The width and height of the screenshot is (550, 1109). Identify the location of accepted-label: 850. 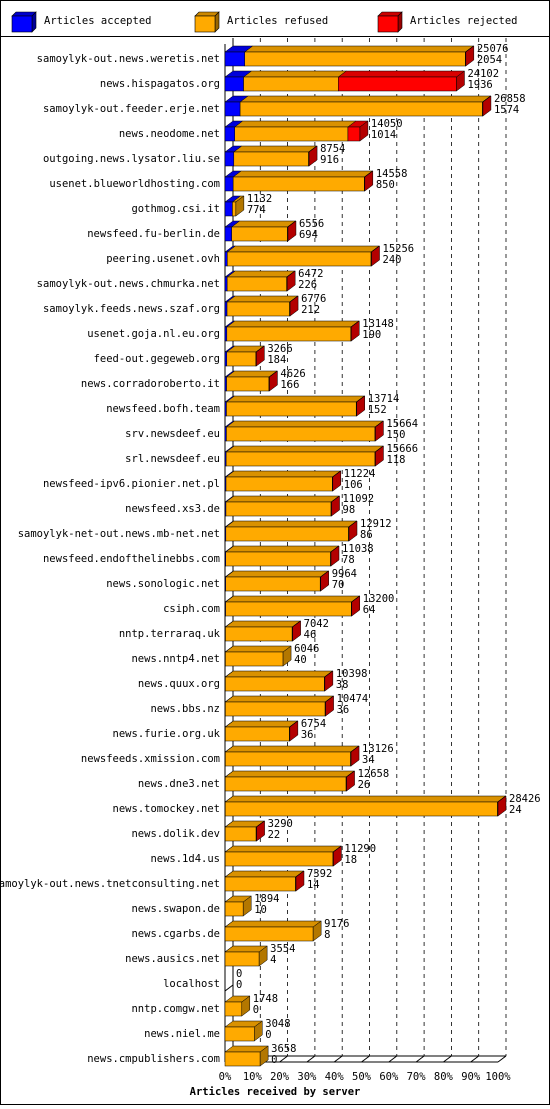
(385, 185).